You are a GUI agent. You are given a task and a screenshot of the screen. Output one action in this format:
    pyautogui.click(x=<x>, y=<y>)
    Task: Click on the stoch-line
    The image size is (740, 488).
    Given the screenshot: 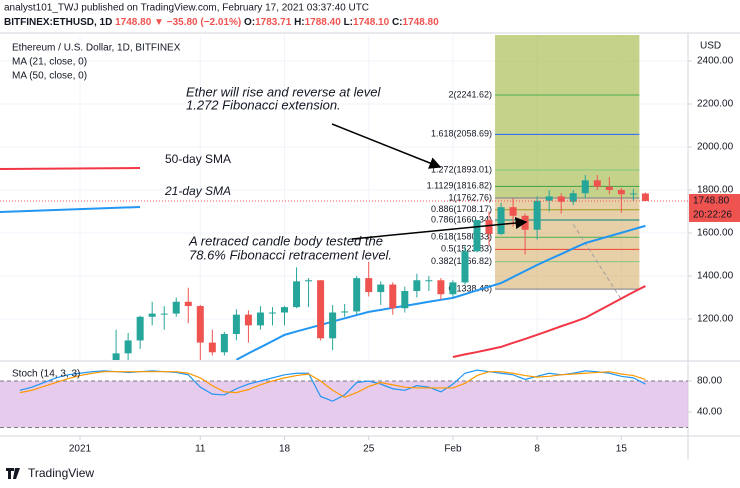 What is the action you would take?
    pyautogui.click(x=332, y=384)
    